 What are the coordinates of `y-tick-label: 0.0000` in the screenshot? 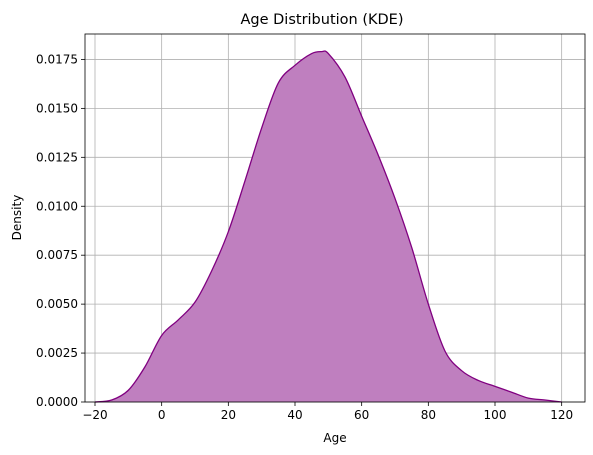 It's located at (57, 402).